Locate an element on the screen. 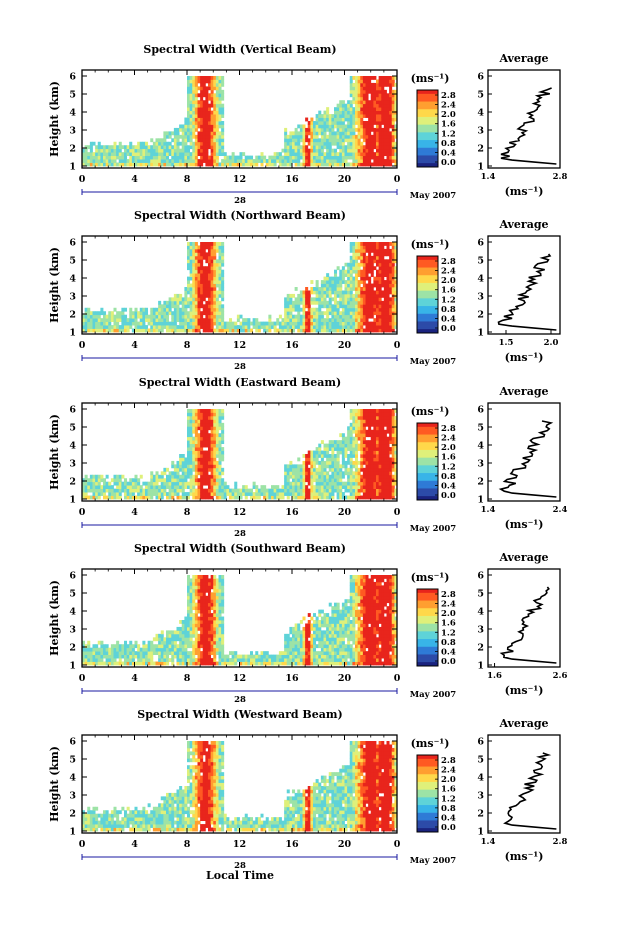 The width and height of the screenshot is (617, 929). x-tick-label: 0 is located at coordinates (397, 512).